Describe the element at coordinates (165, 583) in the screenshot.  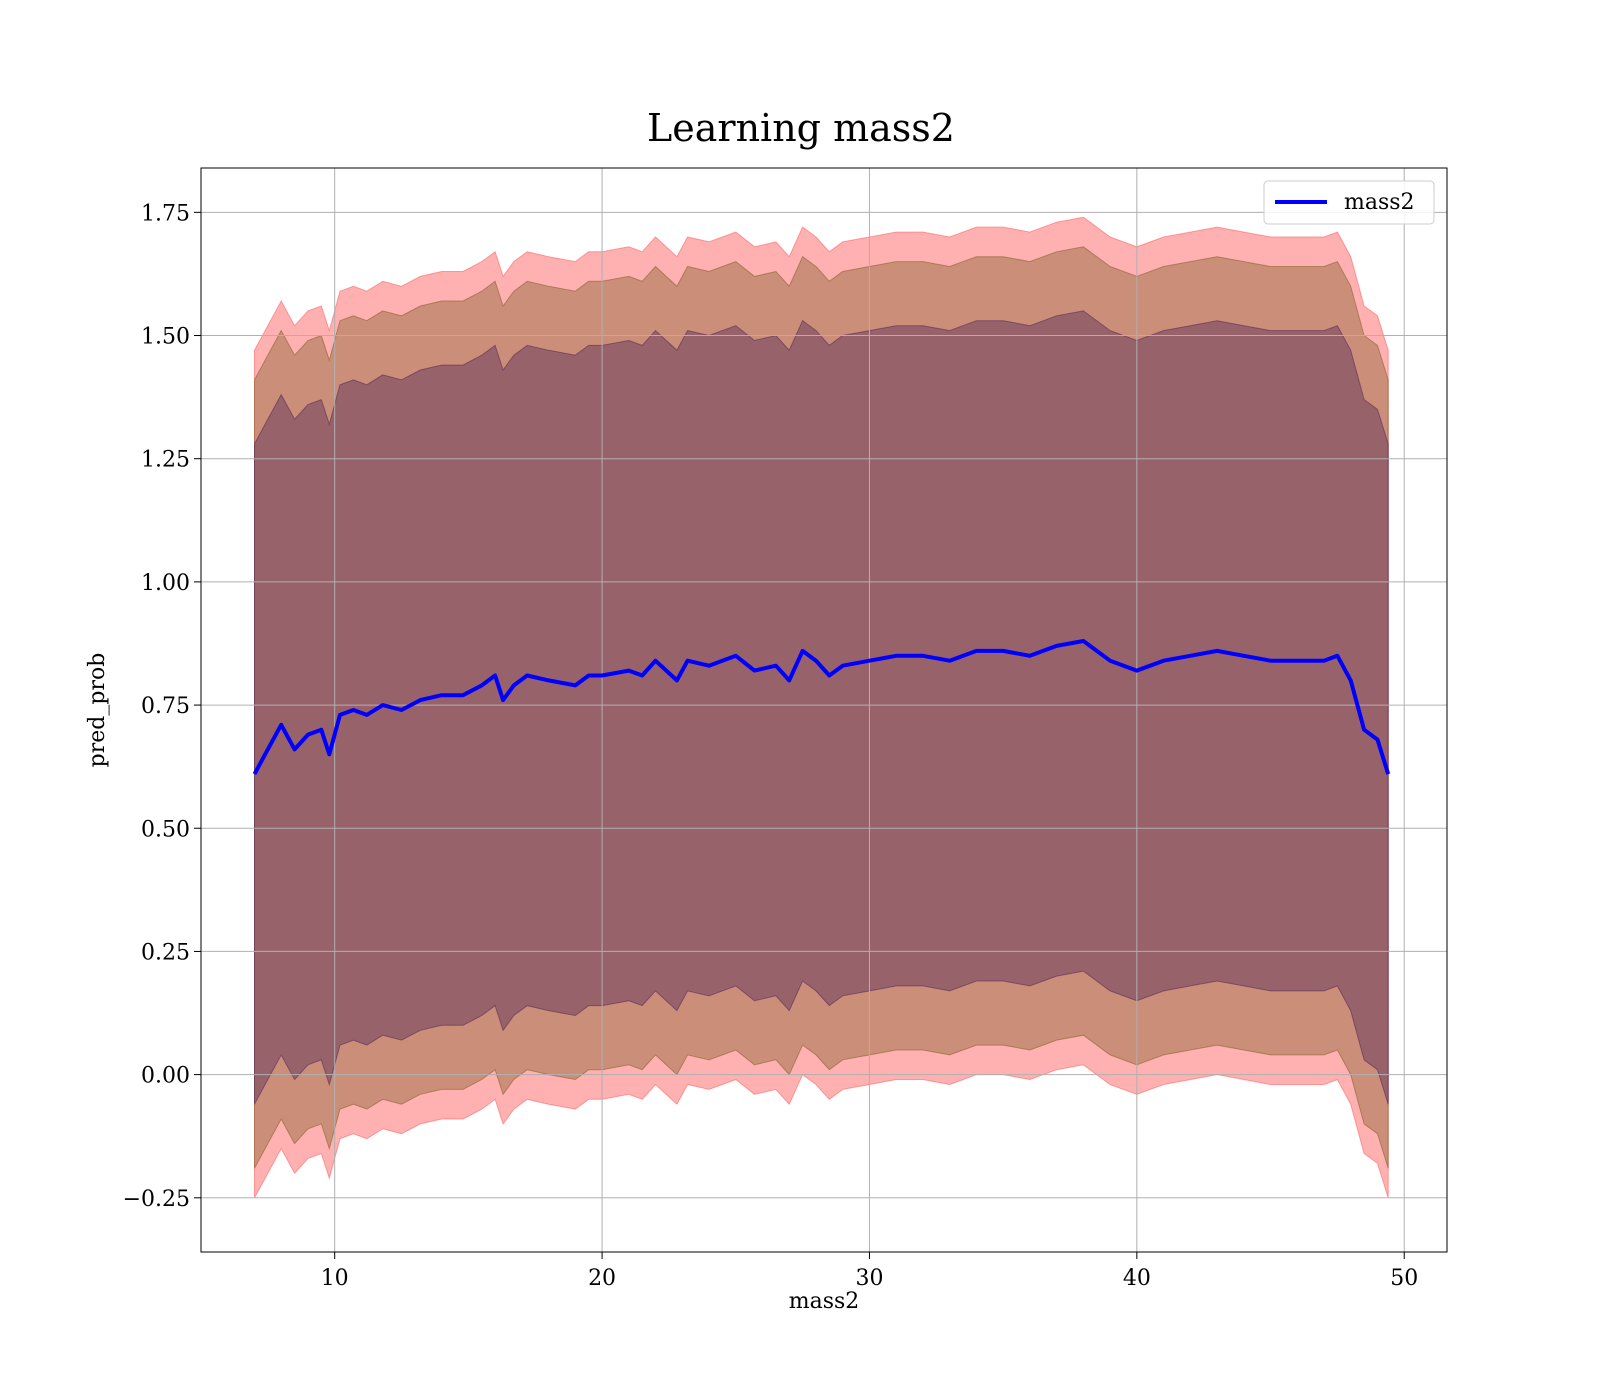
I see `y-tick-label-5: 1.00` at that location.